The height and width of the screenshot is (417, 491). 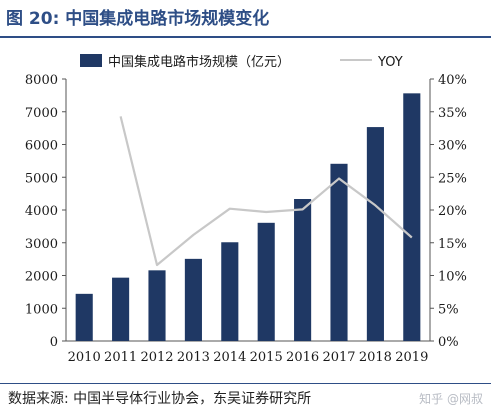 I want to click on y-left-tick-label: 8000, so click(x=41, y=80).